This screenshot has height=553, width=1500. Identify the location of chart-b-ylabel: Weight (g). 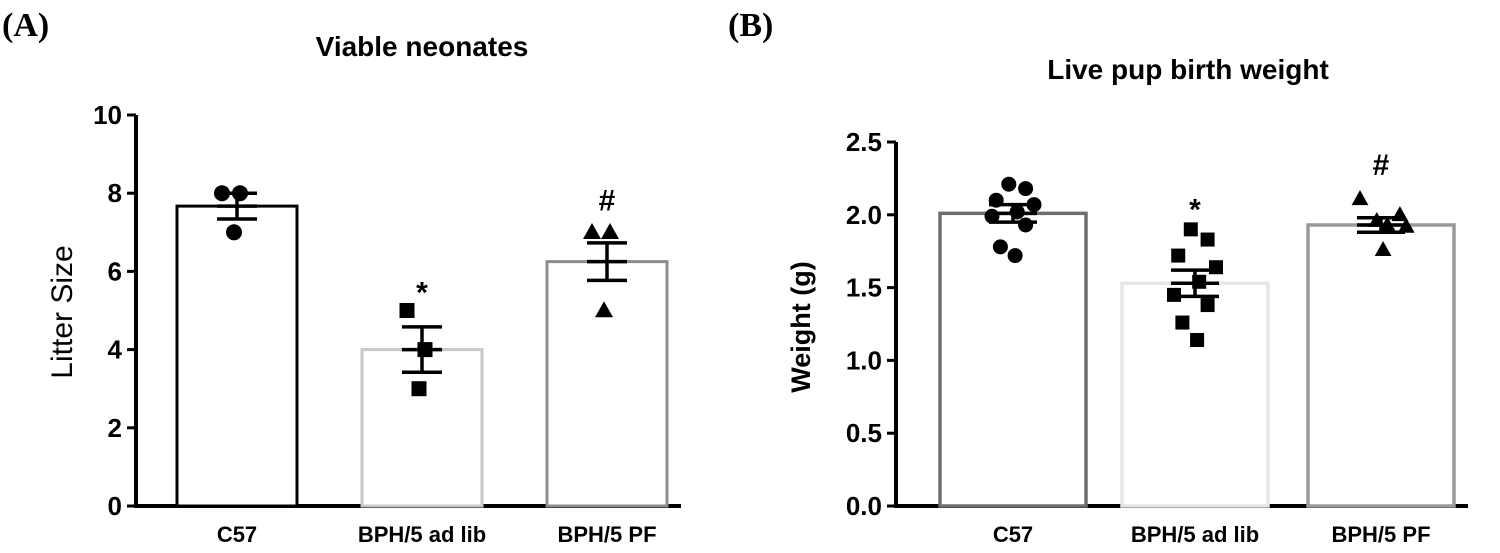
(801, 326).